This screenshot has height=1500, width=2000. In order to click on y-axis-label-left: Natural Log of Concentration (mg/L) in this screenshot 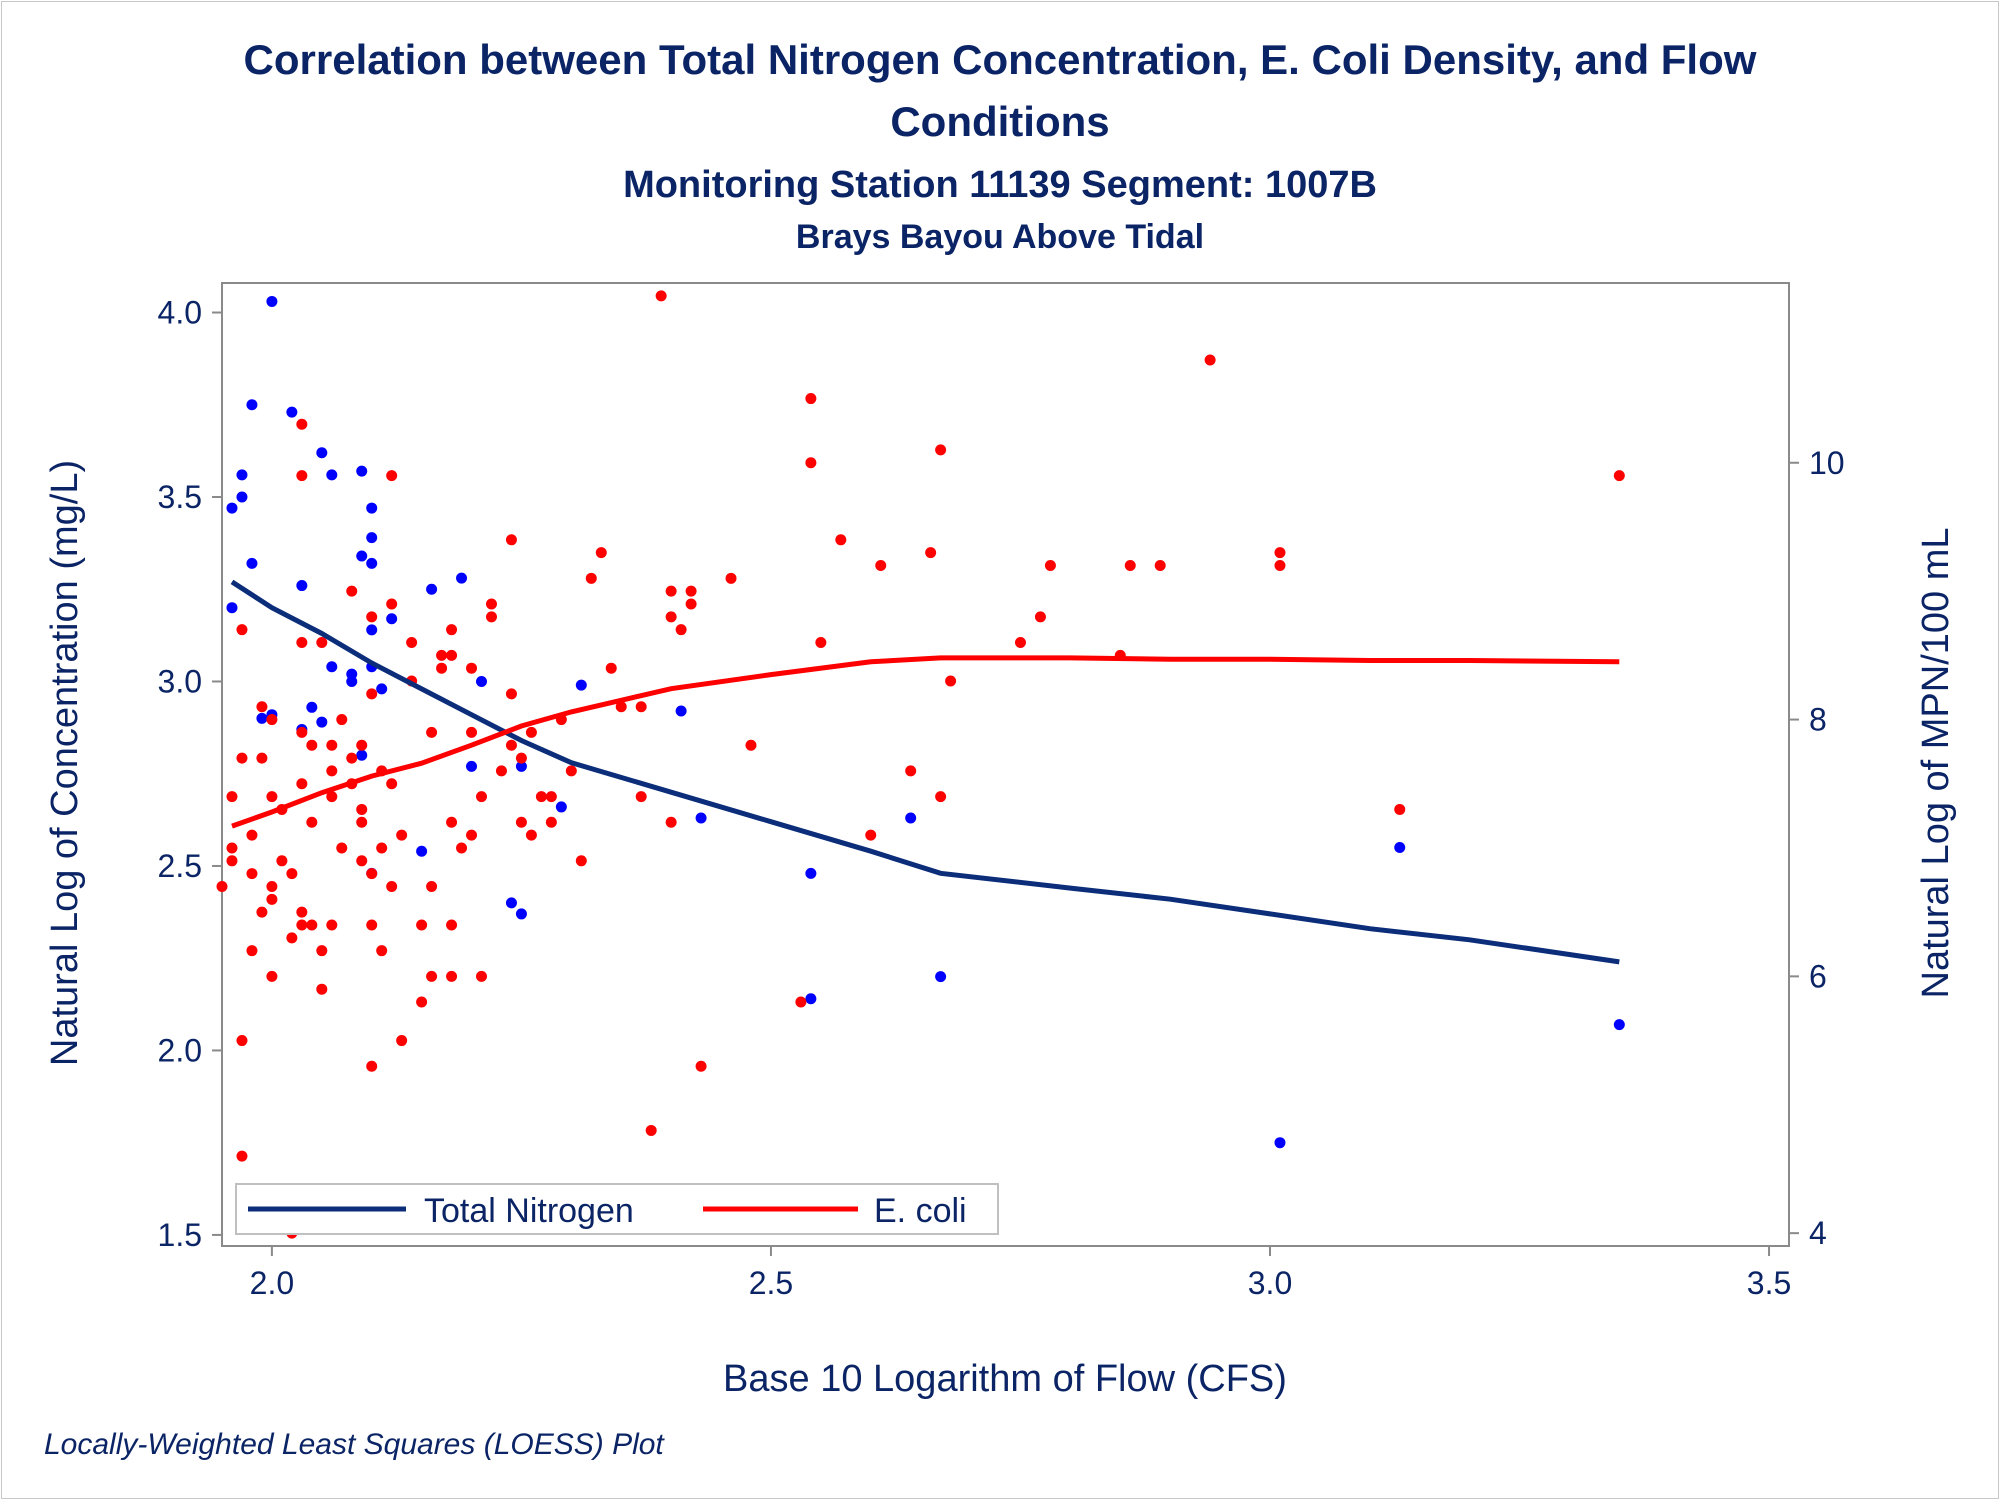, I will do `click(65, 763)`.